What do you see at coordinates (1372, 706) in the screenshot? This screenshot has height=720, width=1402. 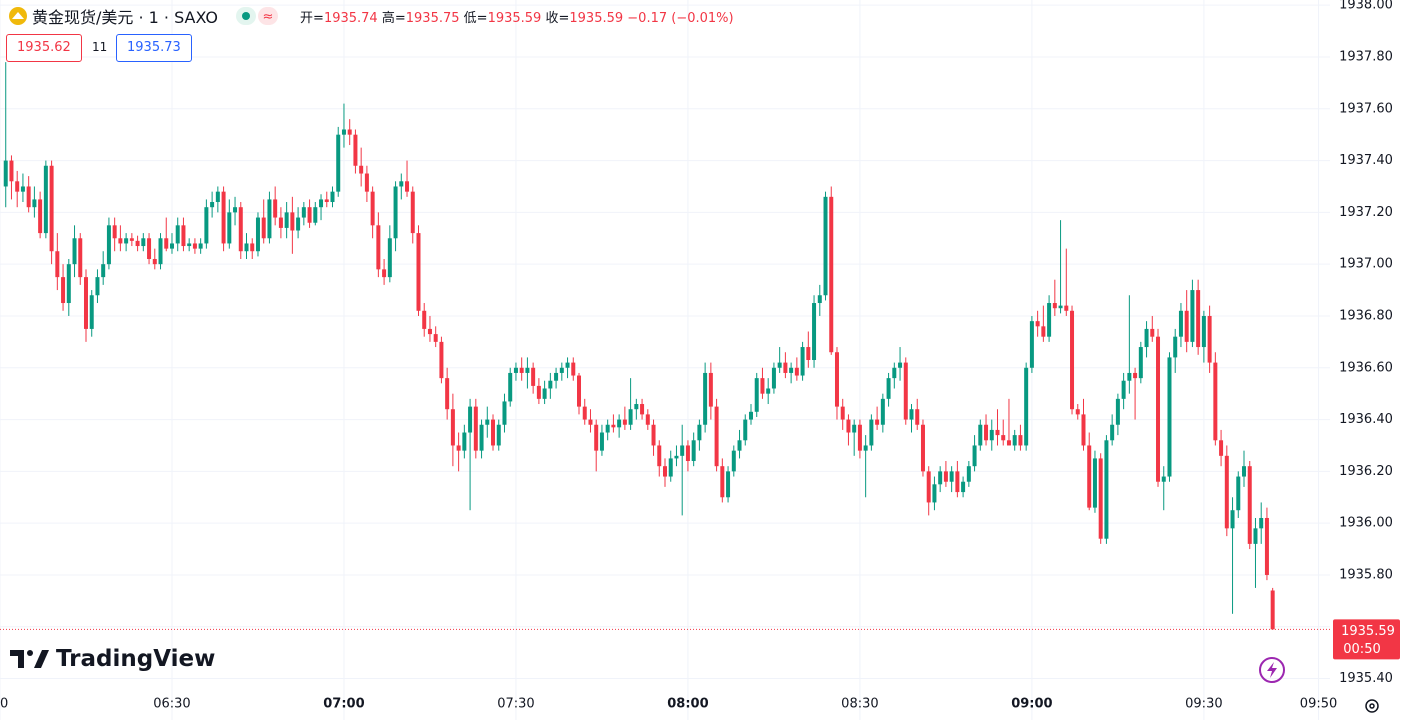 I see `settings-button` at bounding box center [1372, 706].